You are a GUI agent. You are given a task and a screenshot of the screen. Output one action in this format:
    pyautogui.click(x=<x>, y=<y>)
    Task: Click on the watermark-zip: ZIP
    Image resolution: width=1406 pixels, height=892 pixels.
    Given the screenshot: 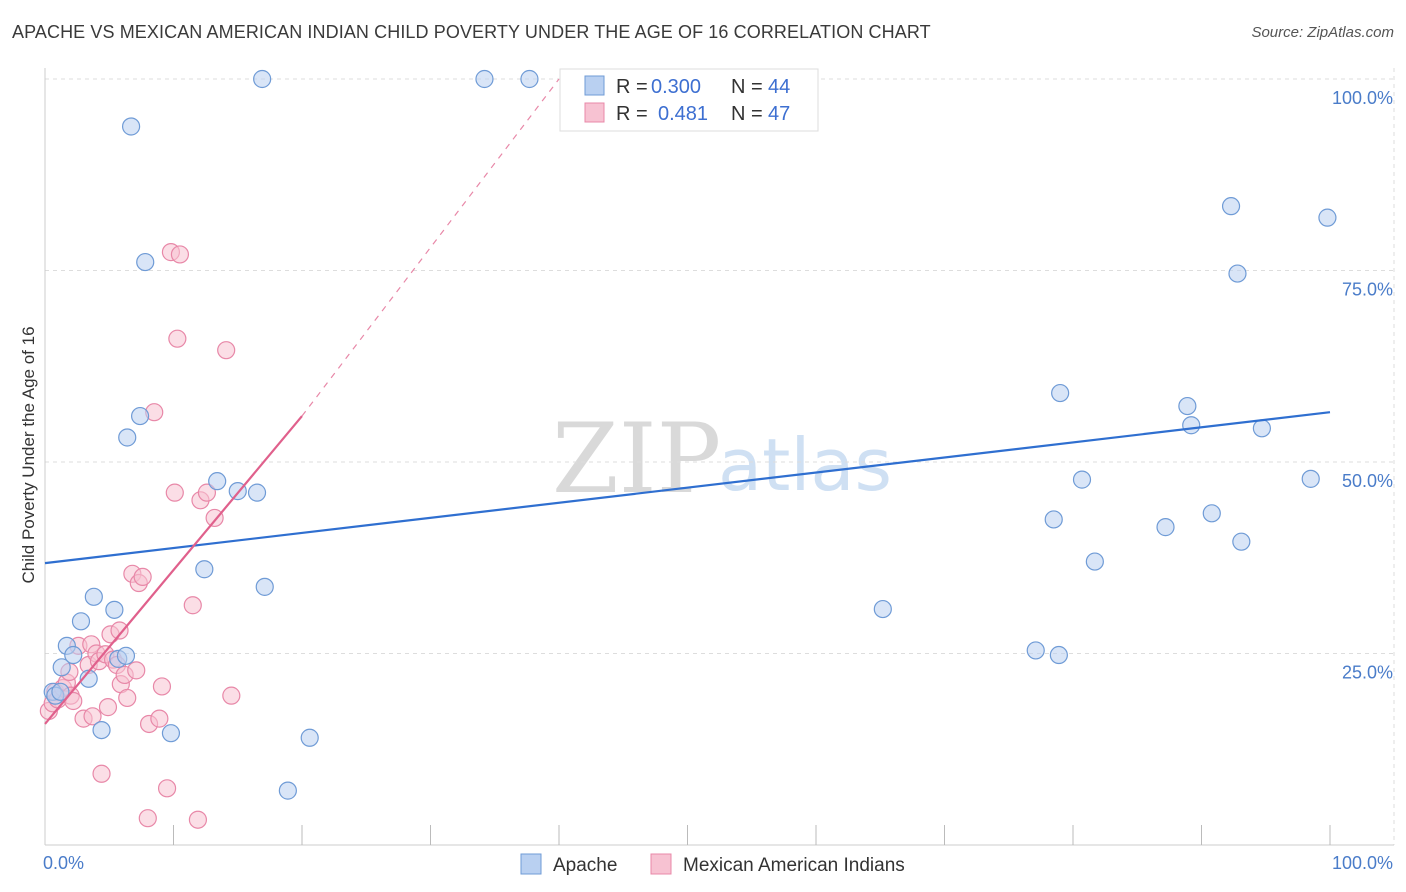 What is the action you would take?
    pyautogui.click(x=636, y=459)
    